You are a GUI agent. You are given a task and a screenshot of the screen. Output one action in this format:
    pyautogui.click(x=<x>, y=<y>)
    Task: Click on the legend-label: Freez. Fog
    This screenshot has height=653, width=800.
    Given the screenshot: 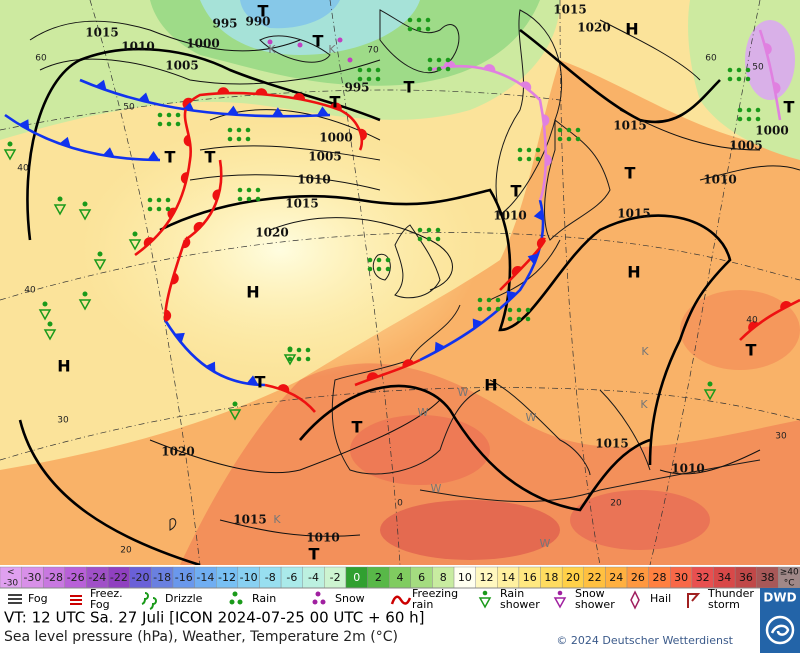 What is the action you would take?
    pyautogui.click(x=106, y=599)
    